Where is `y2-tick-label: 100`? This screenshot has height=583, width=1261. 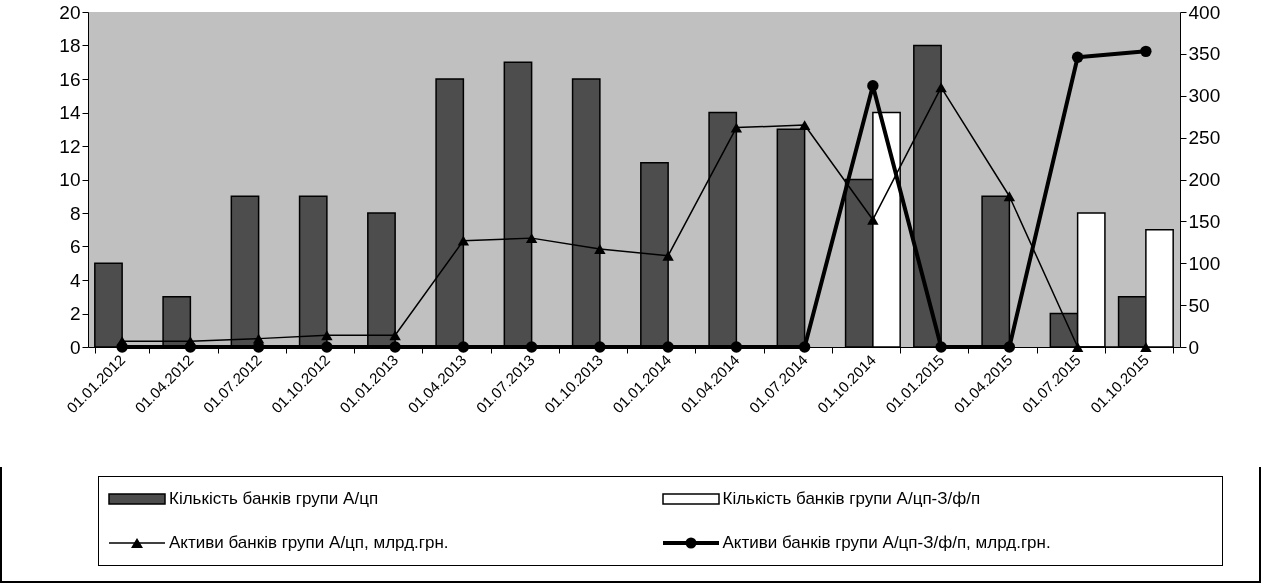
y2-tick-label: 100 is located at coordinates (1204, 263).